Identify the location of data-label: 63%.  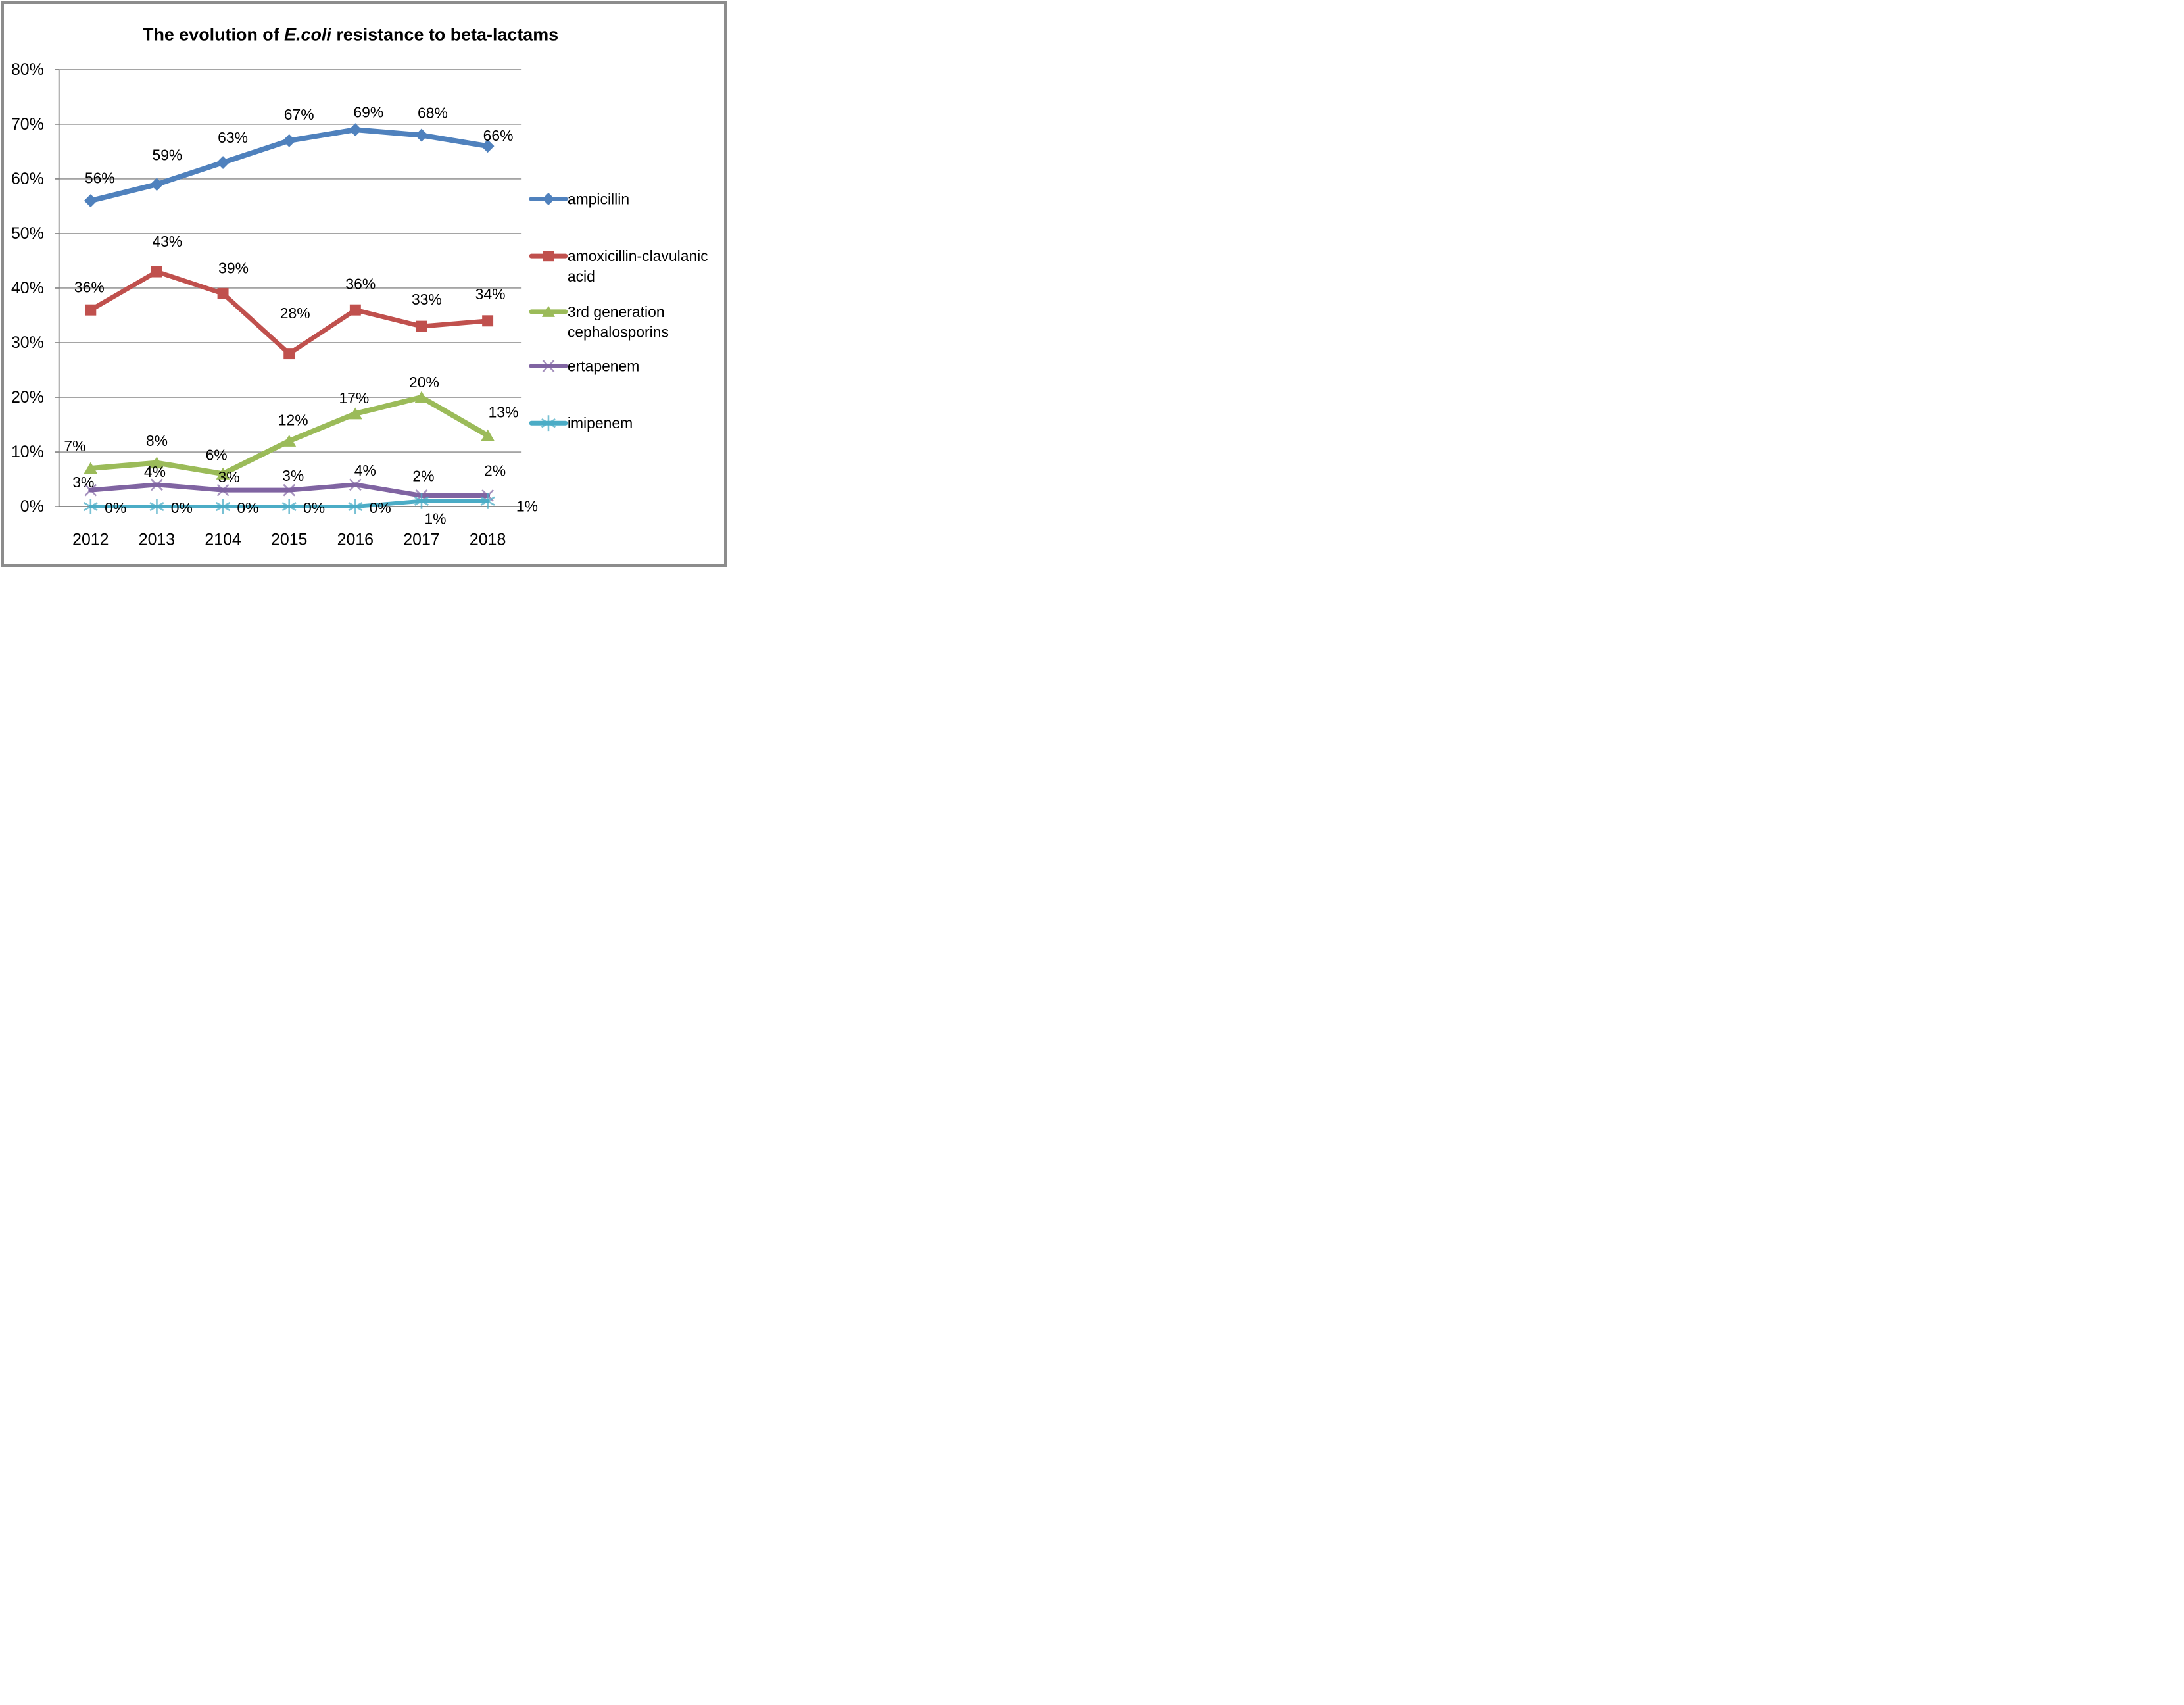
(233, 137).